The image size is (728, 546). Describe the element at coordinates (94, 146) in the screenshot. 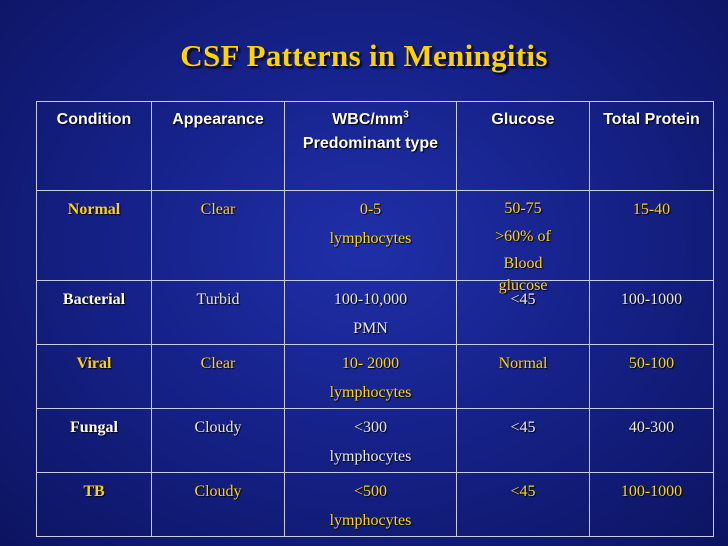

I see `header-condition: Condition` at that location.